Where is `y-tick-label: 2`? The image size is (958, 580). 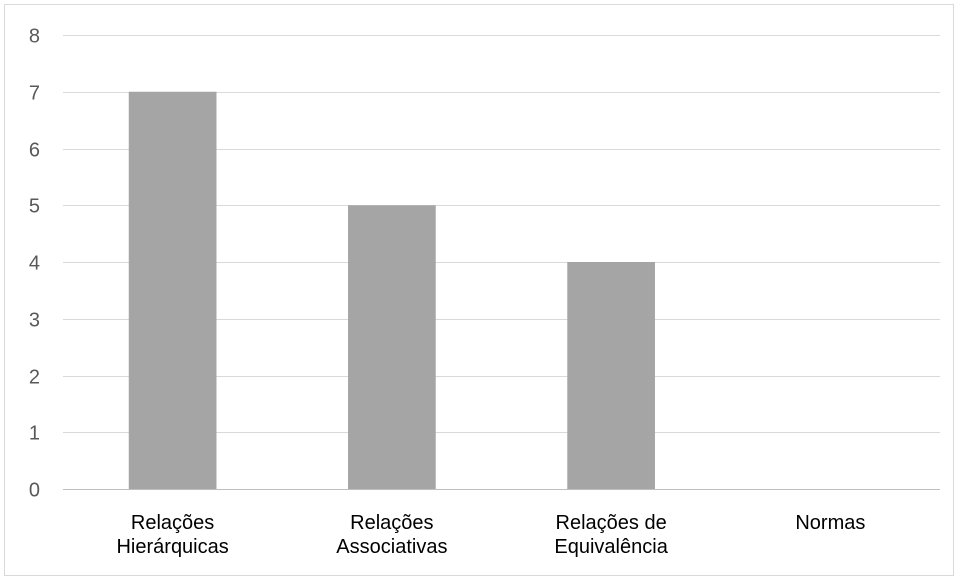
y-tick-label: 2 is located at coordinates (34, 378).